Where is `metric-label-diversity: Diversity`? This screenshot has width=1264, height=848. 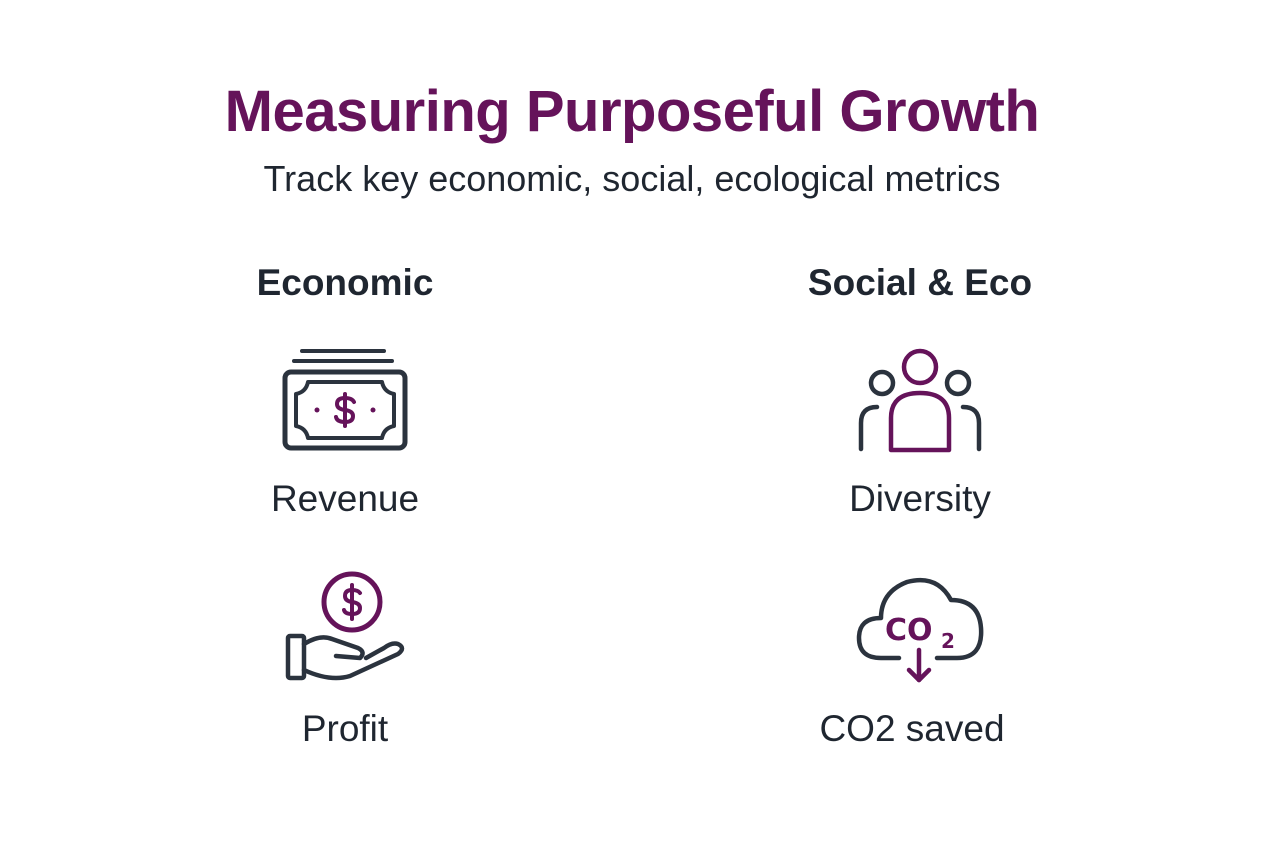 metric-label-diversity: Diversity is located at coordinates (920, 498).